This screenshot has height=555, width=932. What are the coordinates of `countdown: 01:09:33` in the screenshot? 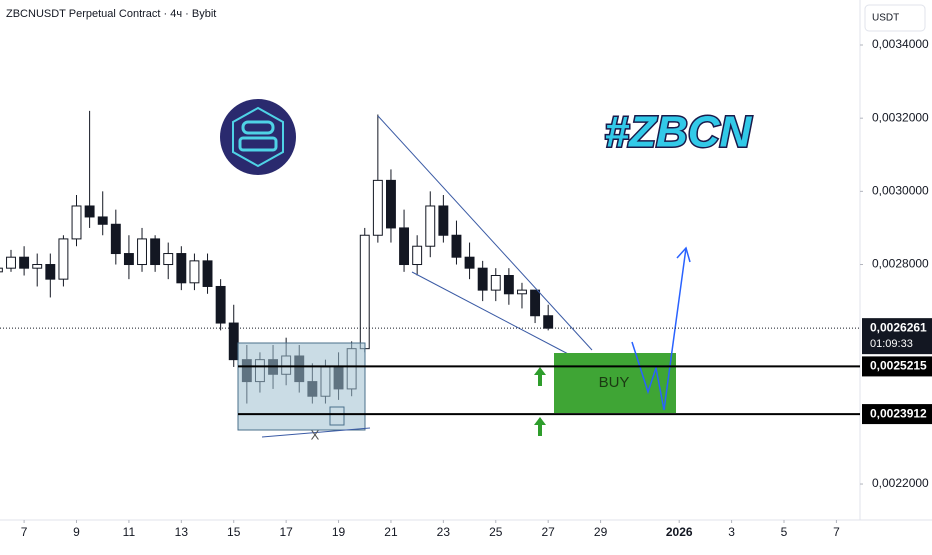 It's located at (891, 344).